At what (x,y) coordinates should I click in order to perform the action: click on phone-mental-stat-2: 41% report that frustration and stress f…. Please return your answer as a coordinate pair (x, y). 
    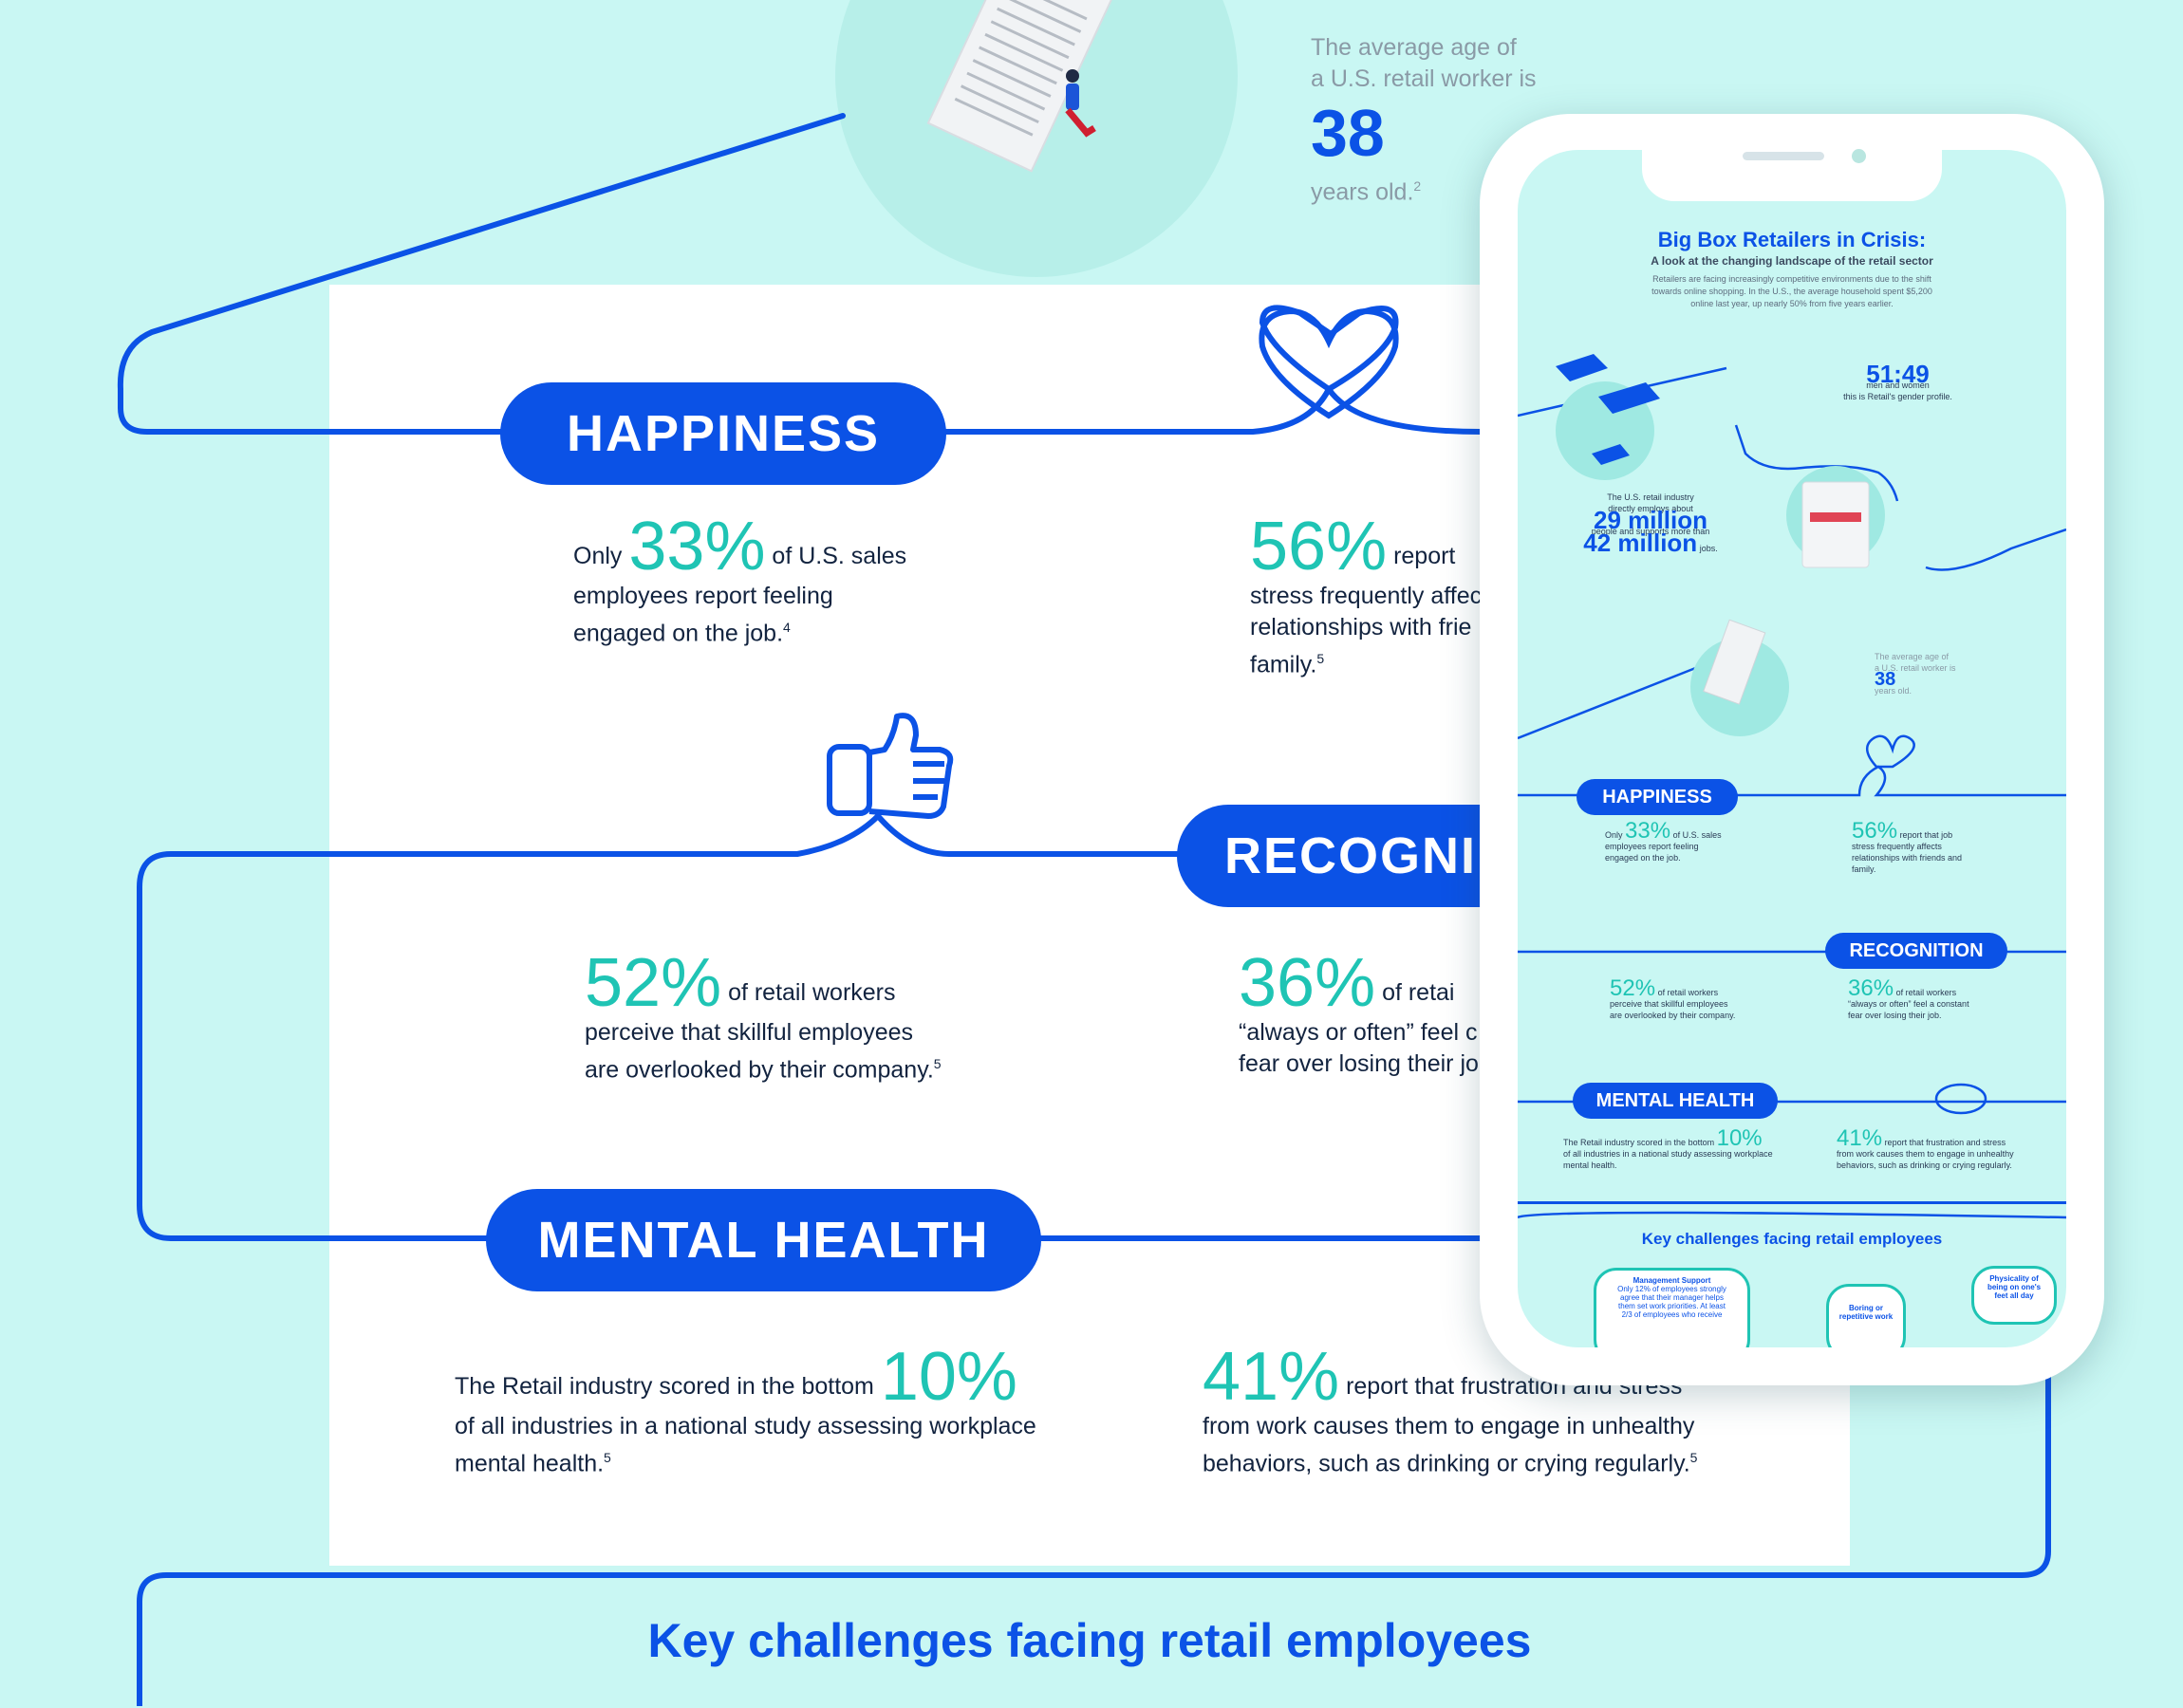
    Looking at the image, I should click on (1925, 1148).